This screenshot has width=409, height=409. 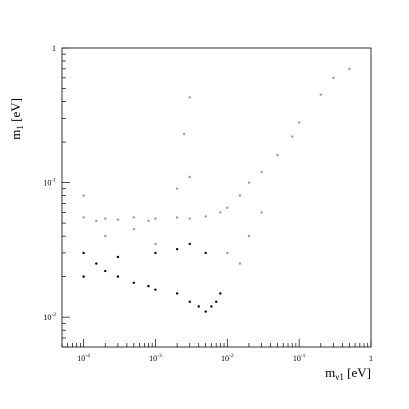 I want to click on x-tick-label: 10-4​, so click(x=83, y=358).